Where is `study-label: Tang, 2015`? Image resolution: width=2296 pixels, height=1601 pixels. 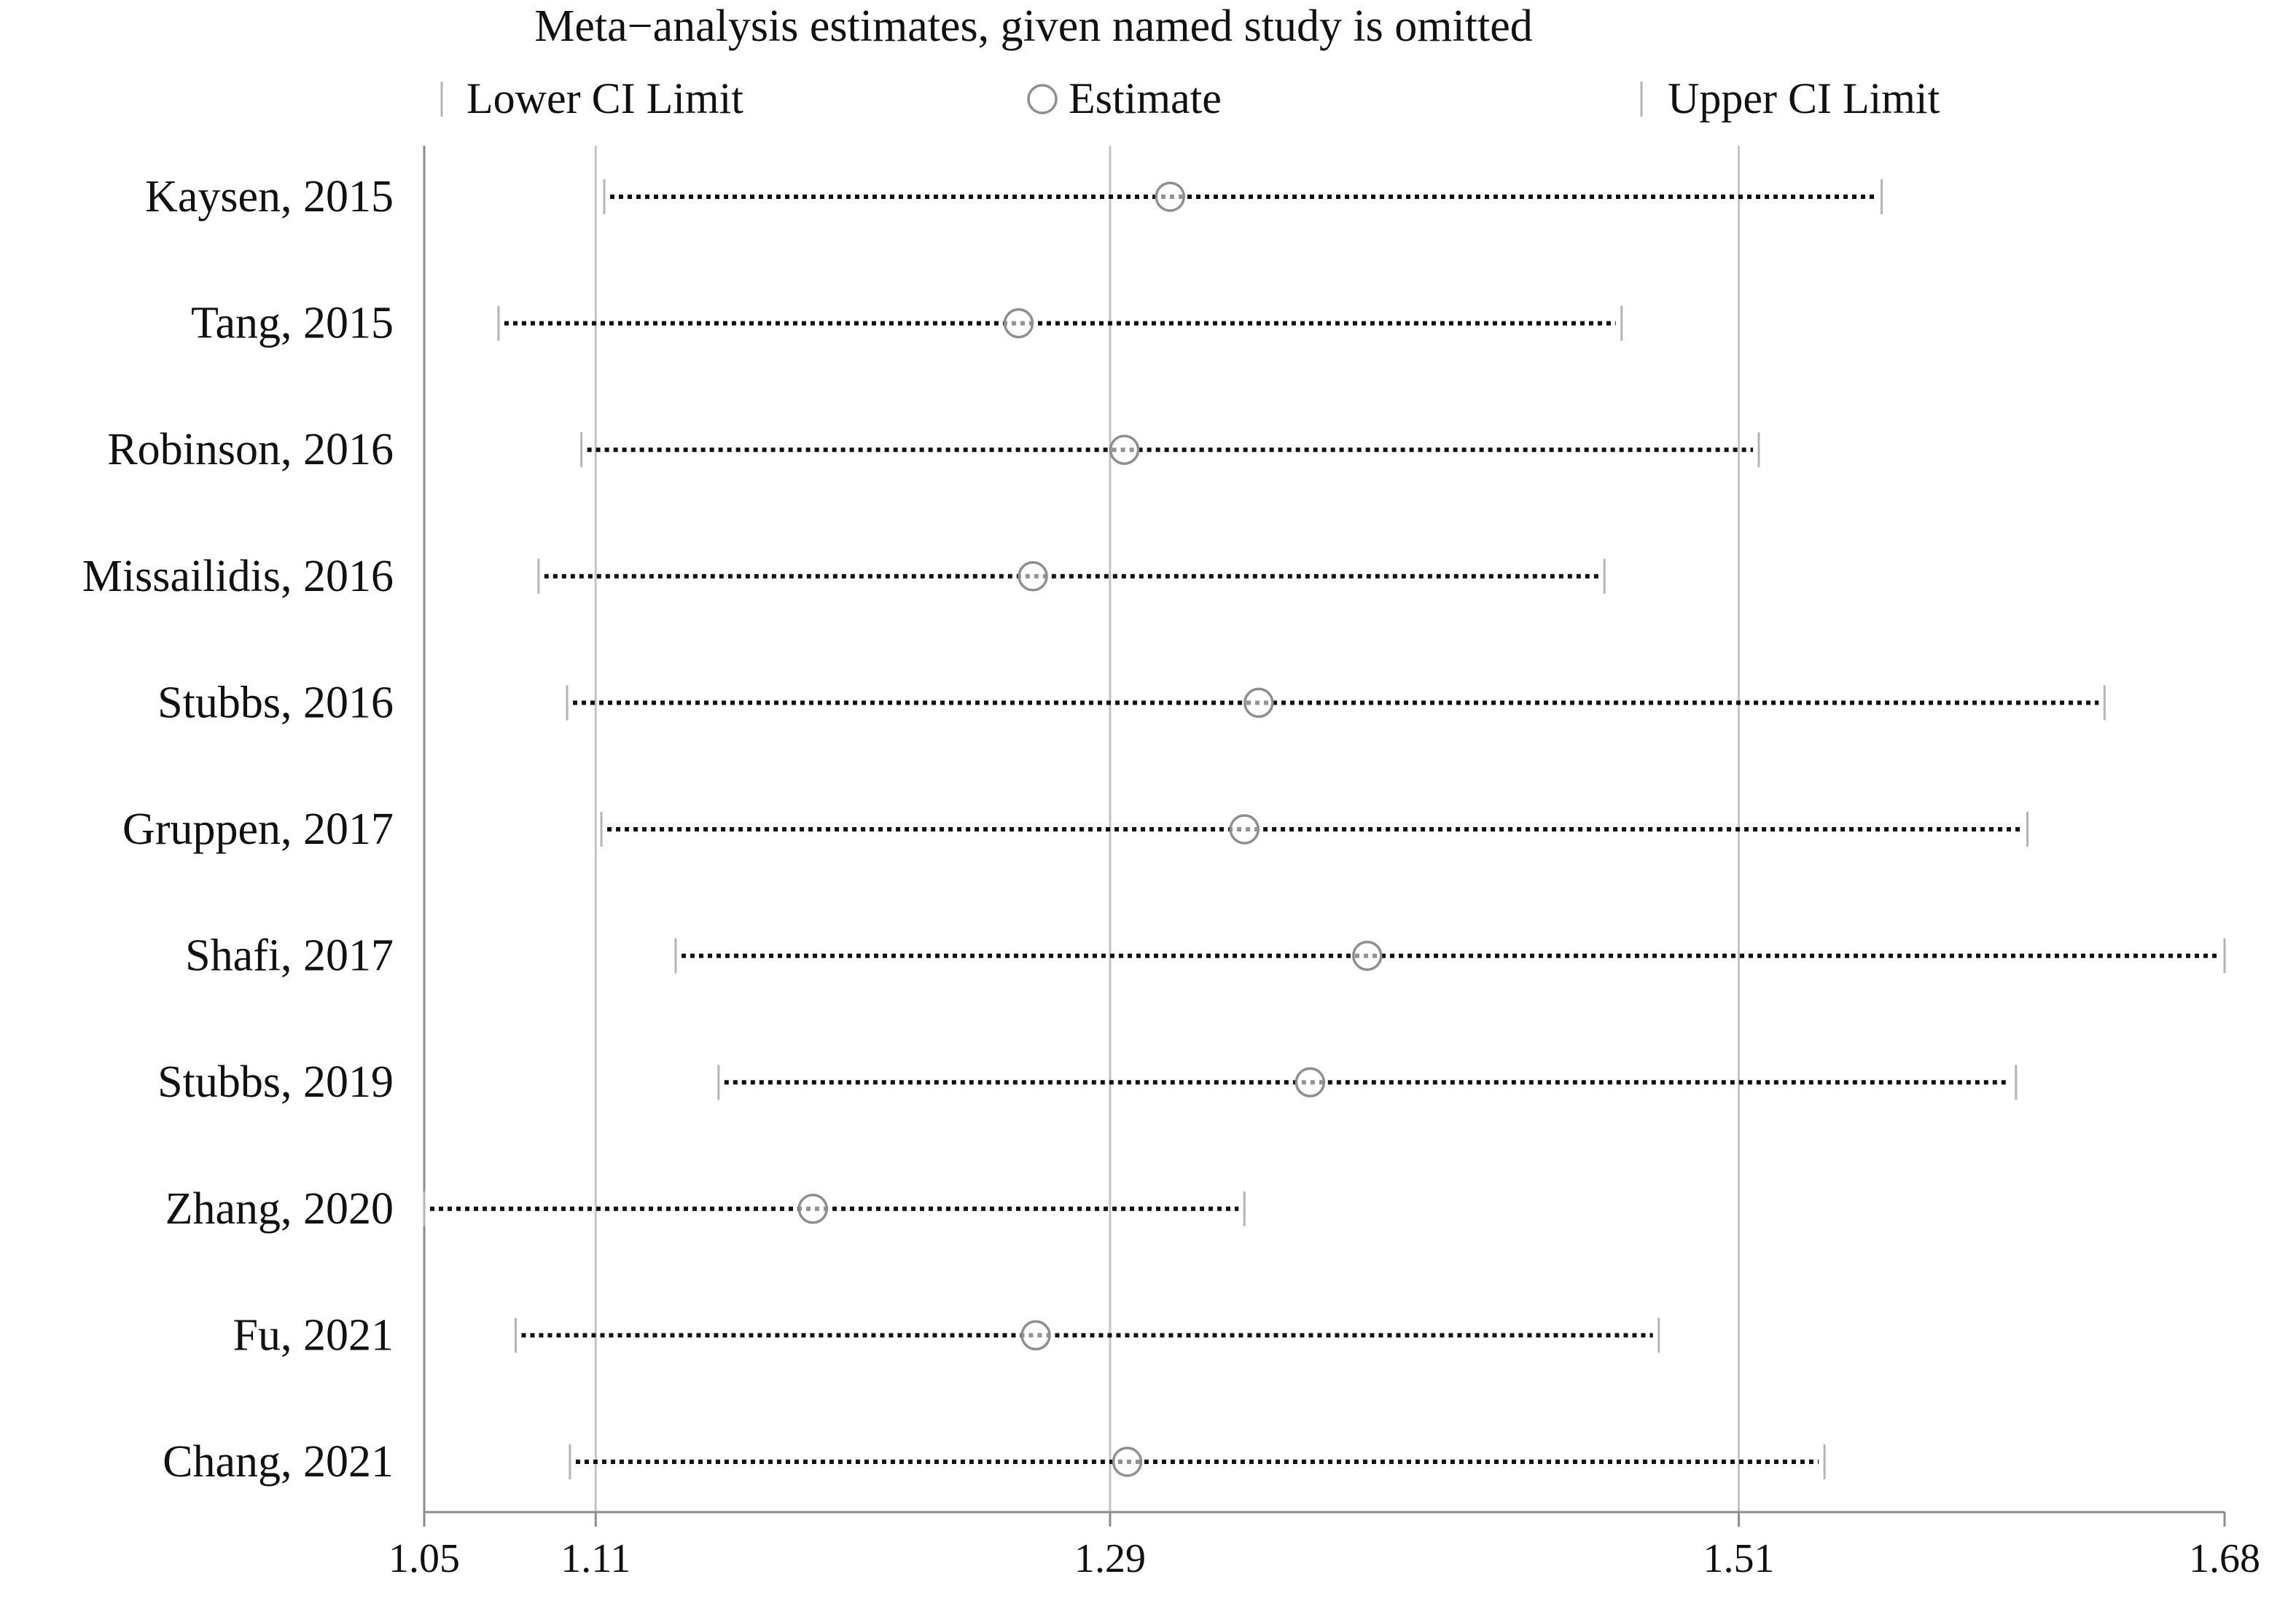 study-label: Tang, 2015 is located at coordinates (292, 323).